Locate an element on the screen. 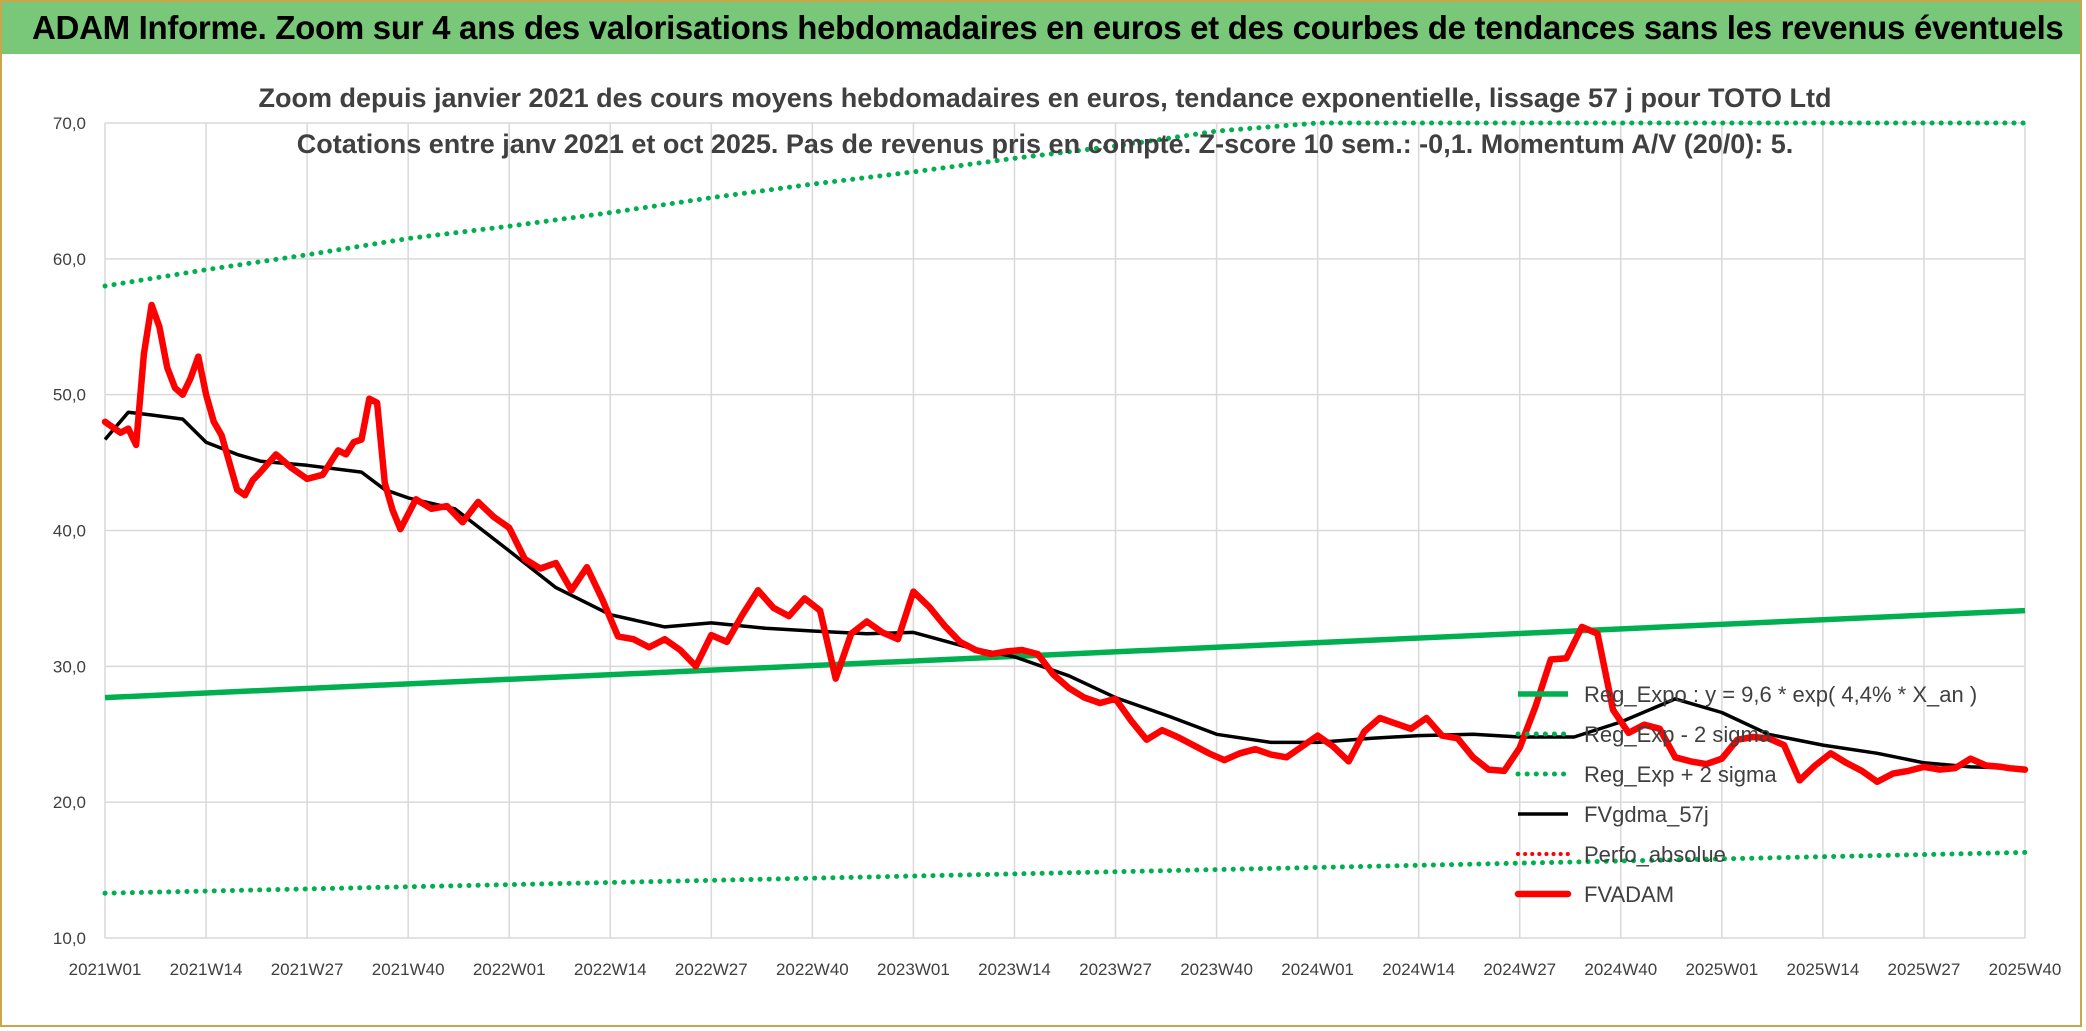  x-tick-label: 2023W01 is located at coordinates (913, 969).